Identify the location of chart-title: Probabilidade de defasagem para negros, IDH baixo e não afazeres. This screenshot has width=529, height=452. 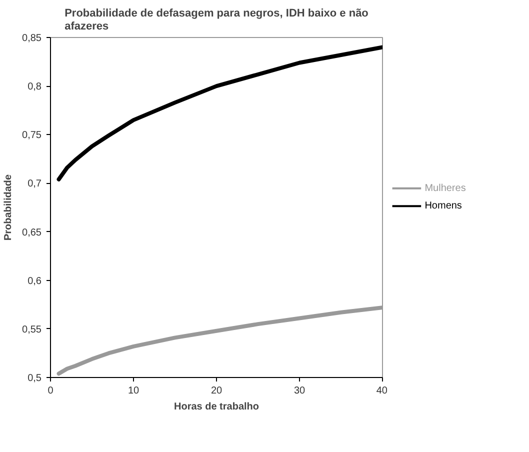
(216, 19).